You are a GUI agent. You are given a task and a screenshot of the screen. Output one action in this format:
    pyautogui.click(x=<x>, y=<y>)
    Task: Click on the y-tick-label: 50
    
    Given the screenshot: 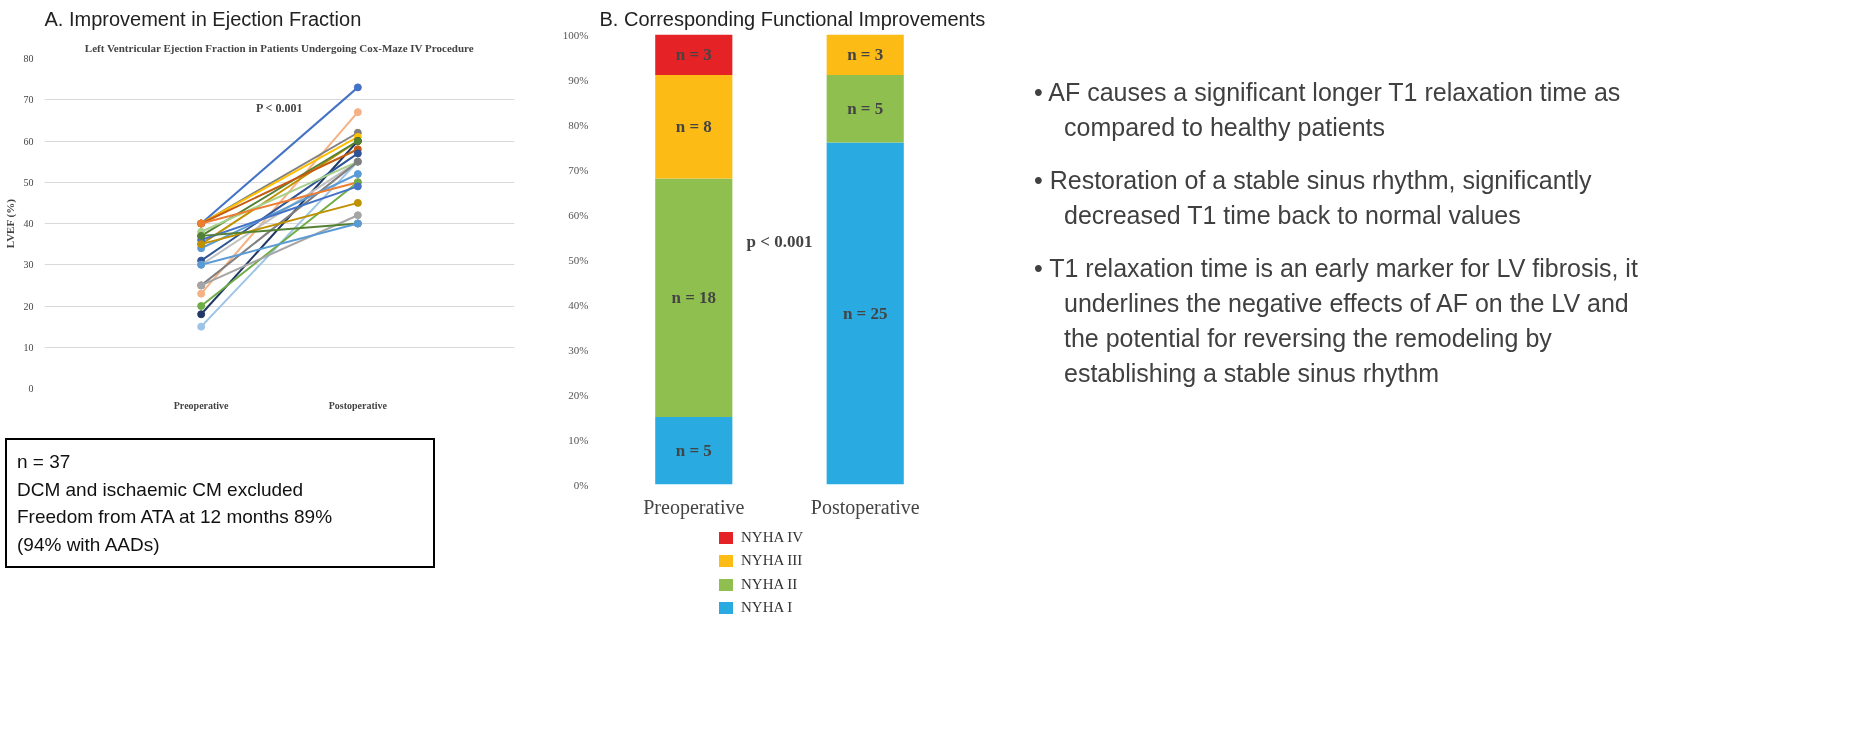 What is the action you would take?
    pyautogui.click(x=28, y=182)
    